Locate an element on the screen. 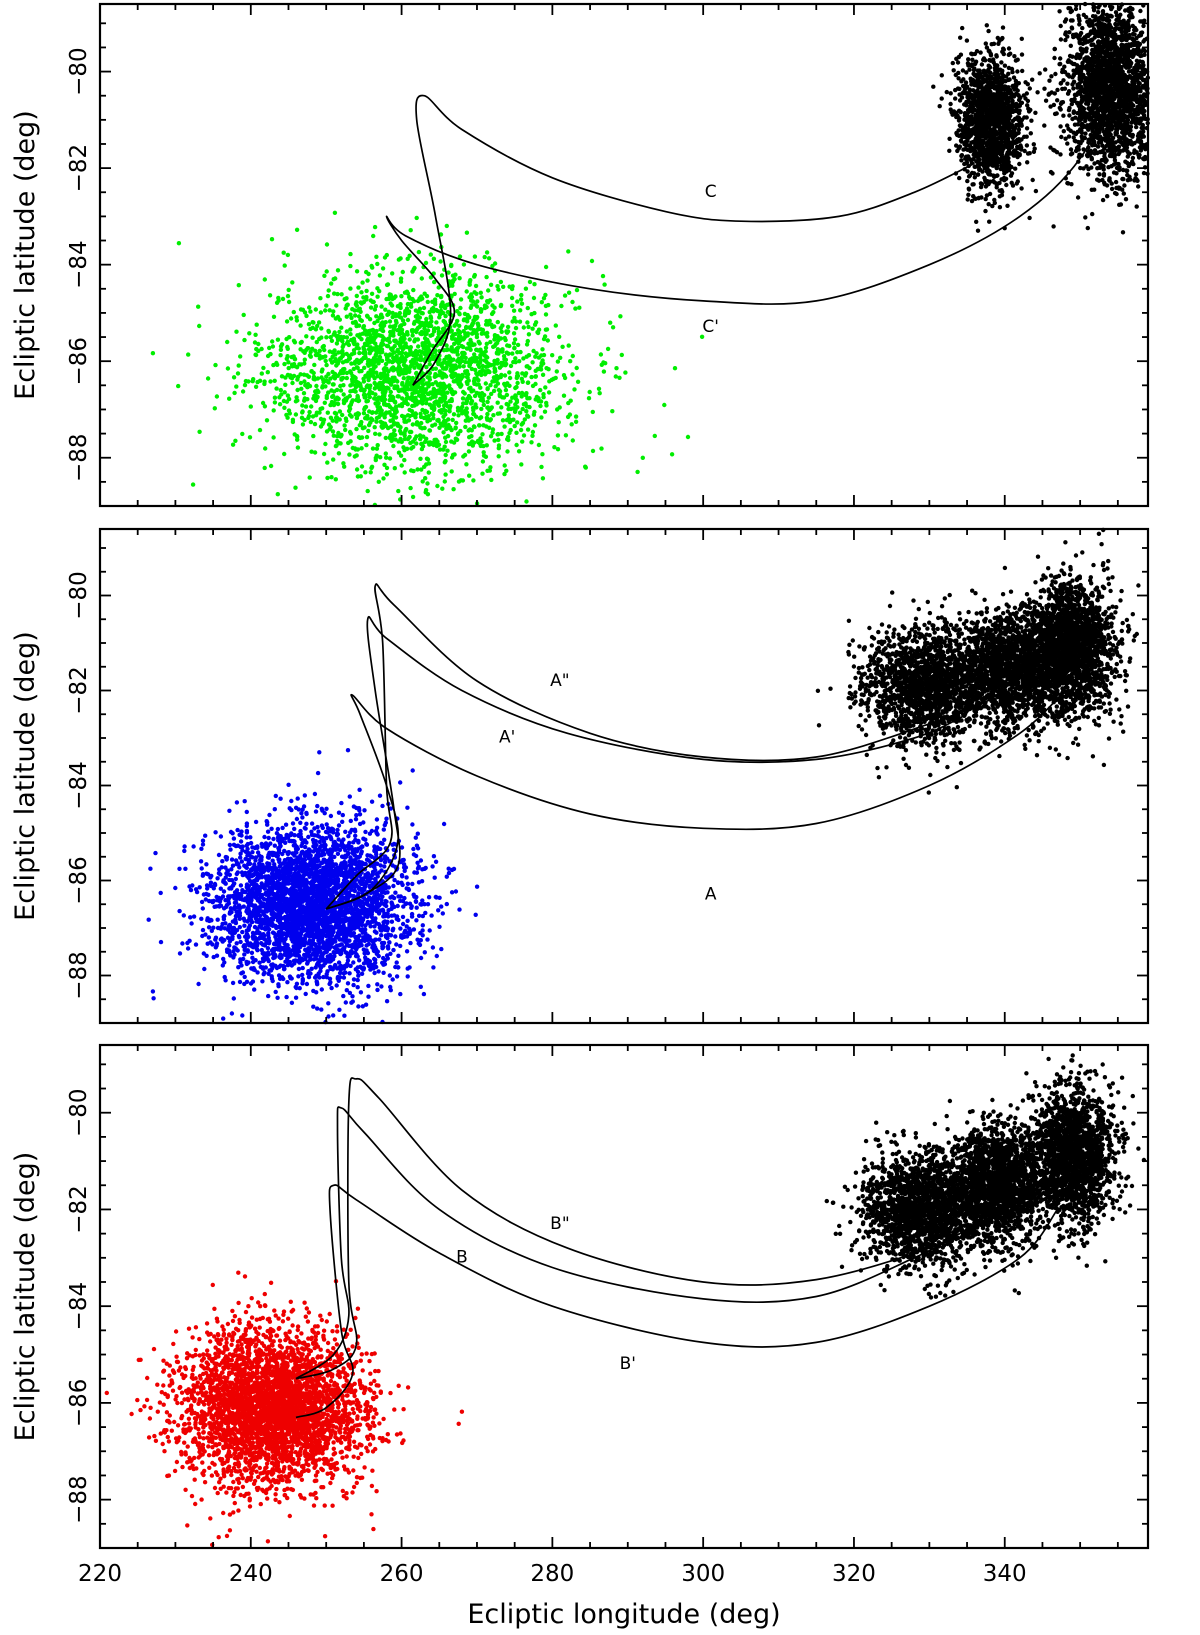 The image size is (1200, 1635). target-cloud is located at coordinates (1094, 118).